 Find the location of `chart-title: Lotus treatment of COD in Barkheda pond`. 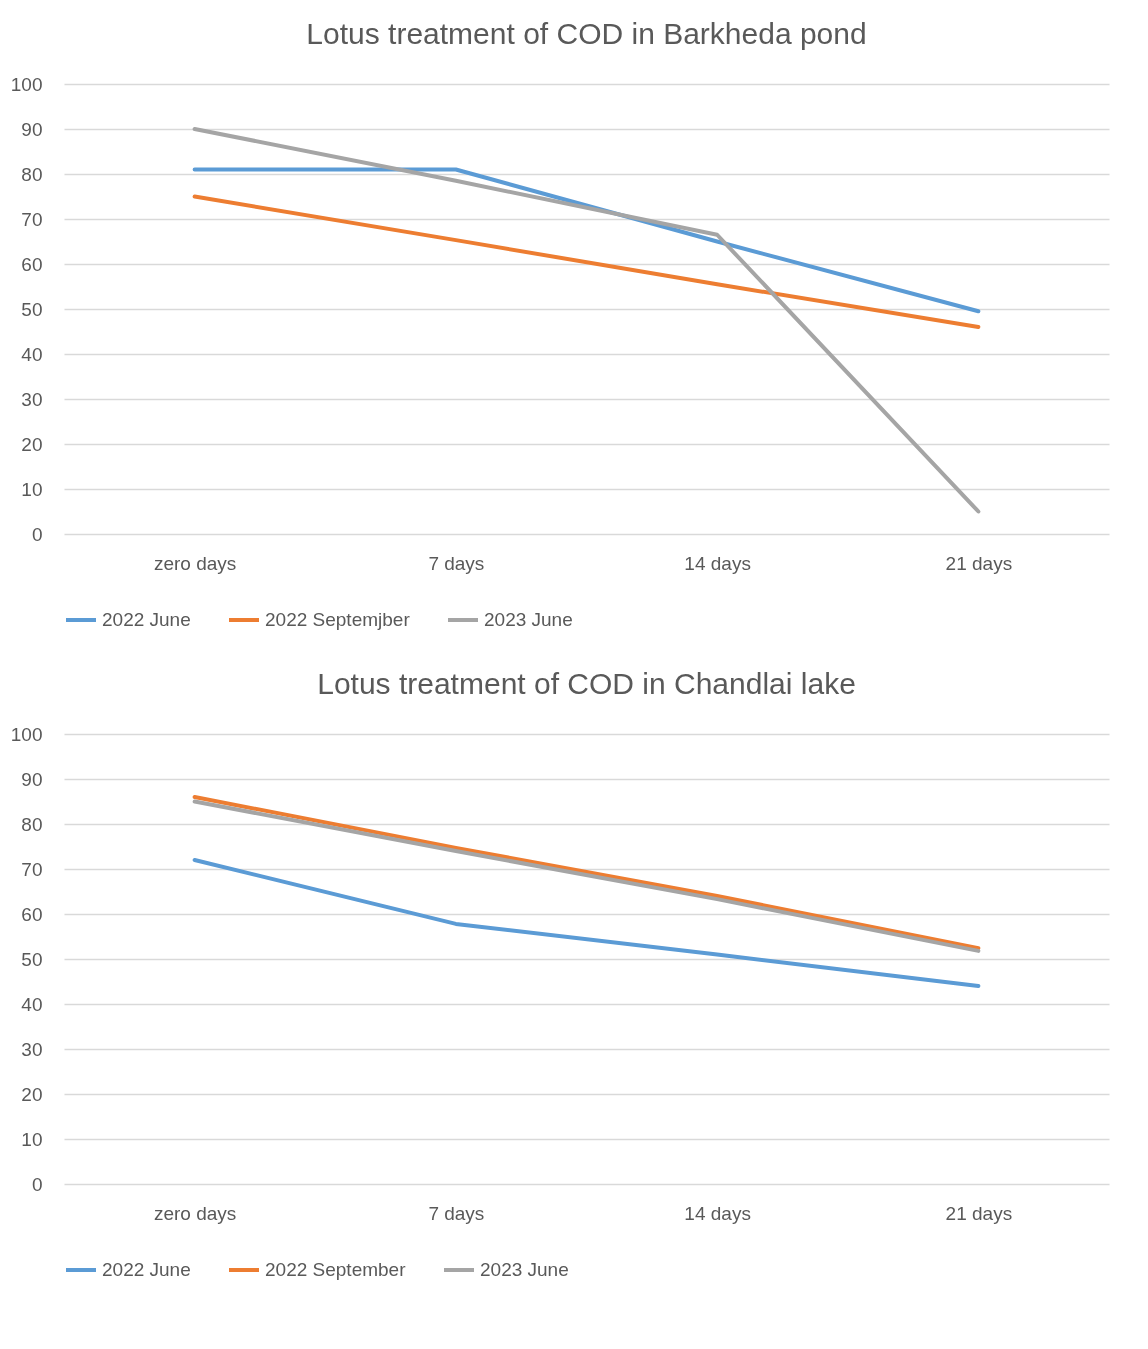

chart-title: Lotus treatment of COD in Barkheda pond is located at coordinates (586, 33).